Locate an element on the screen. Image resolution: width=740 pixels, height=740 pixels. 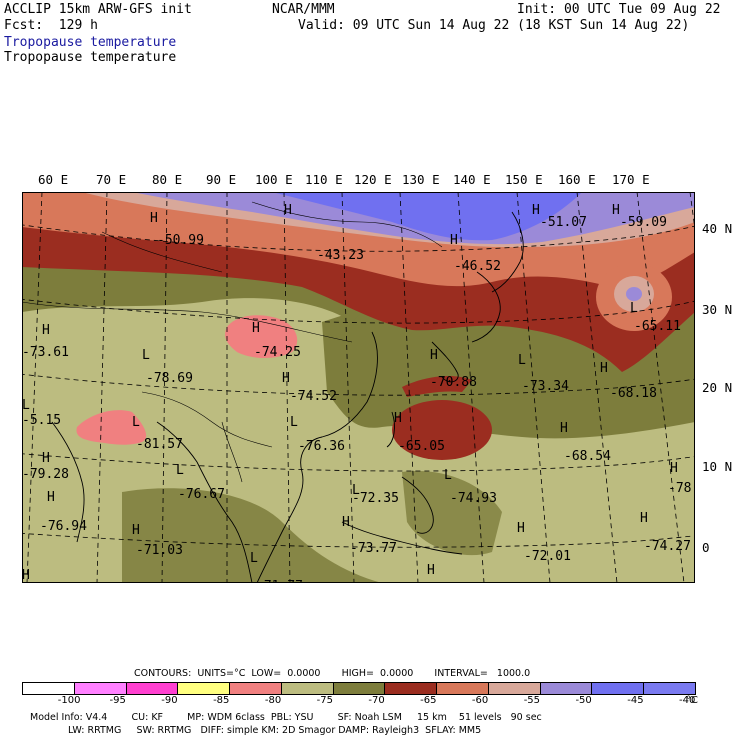
shade-dark-red-blob is located at coordinates (442, 430).